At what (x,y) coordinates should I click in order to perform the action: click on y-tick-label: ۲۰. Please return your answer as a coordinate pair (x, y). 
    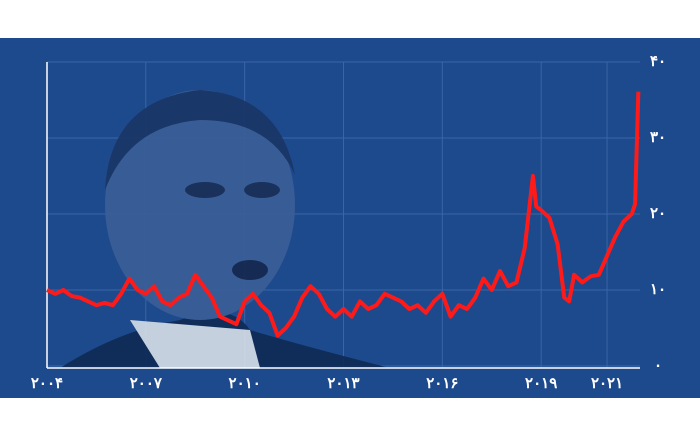
    Looking at the image, I should click on (658, 213).